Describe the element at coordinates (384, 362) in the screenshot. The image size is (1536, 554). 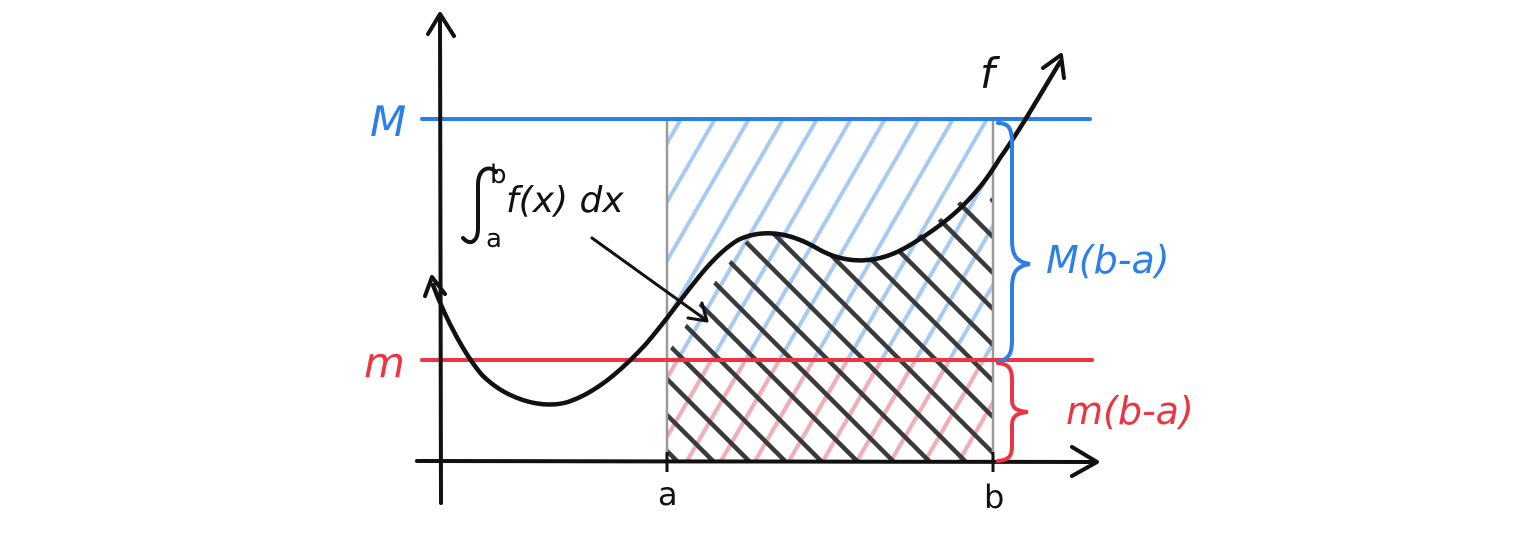
I see `lower-bound-label: m` at that location.